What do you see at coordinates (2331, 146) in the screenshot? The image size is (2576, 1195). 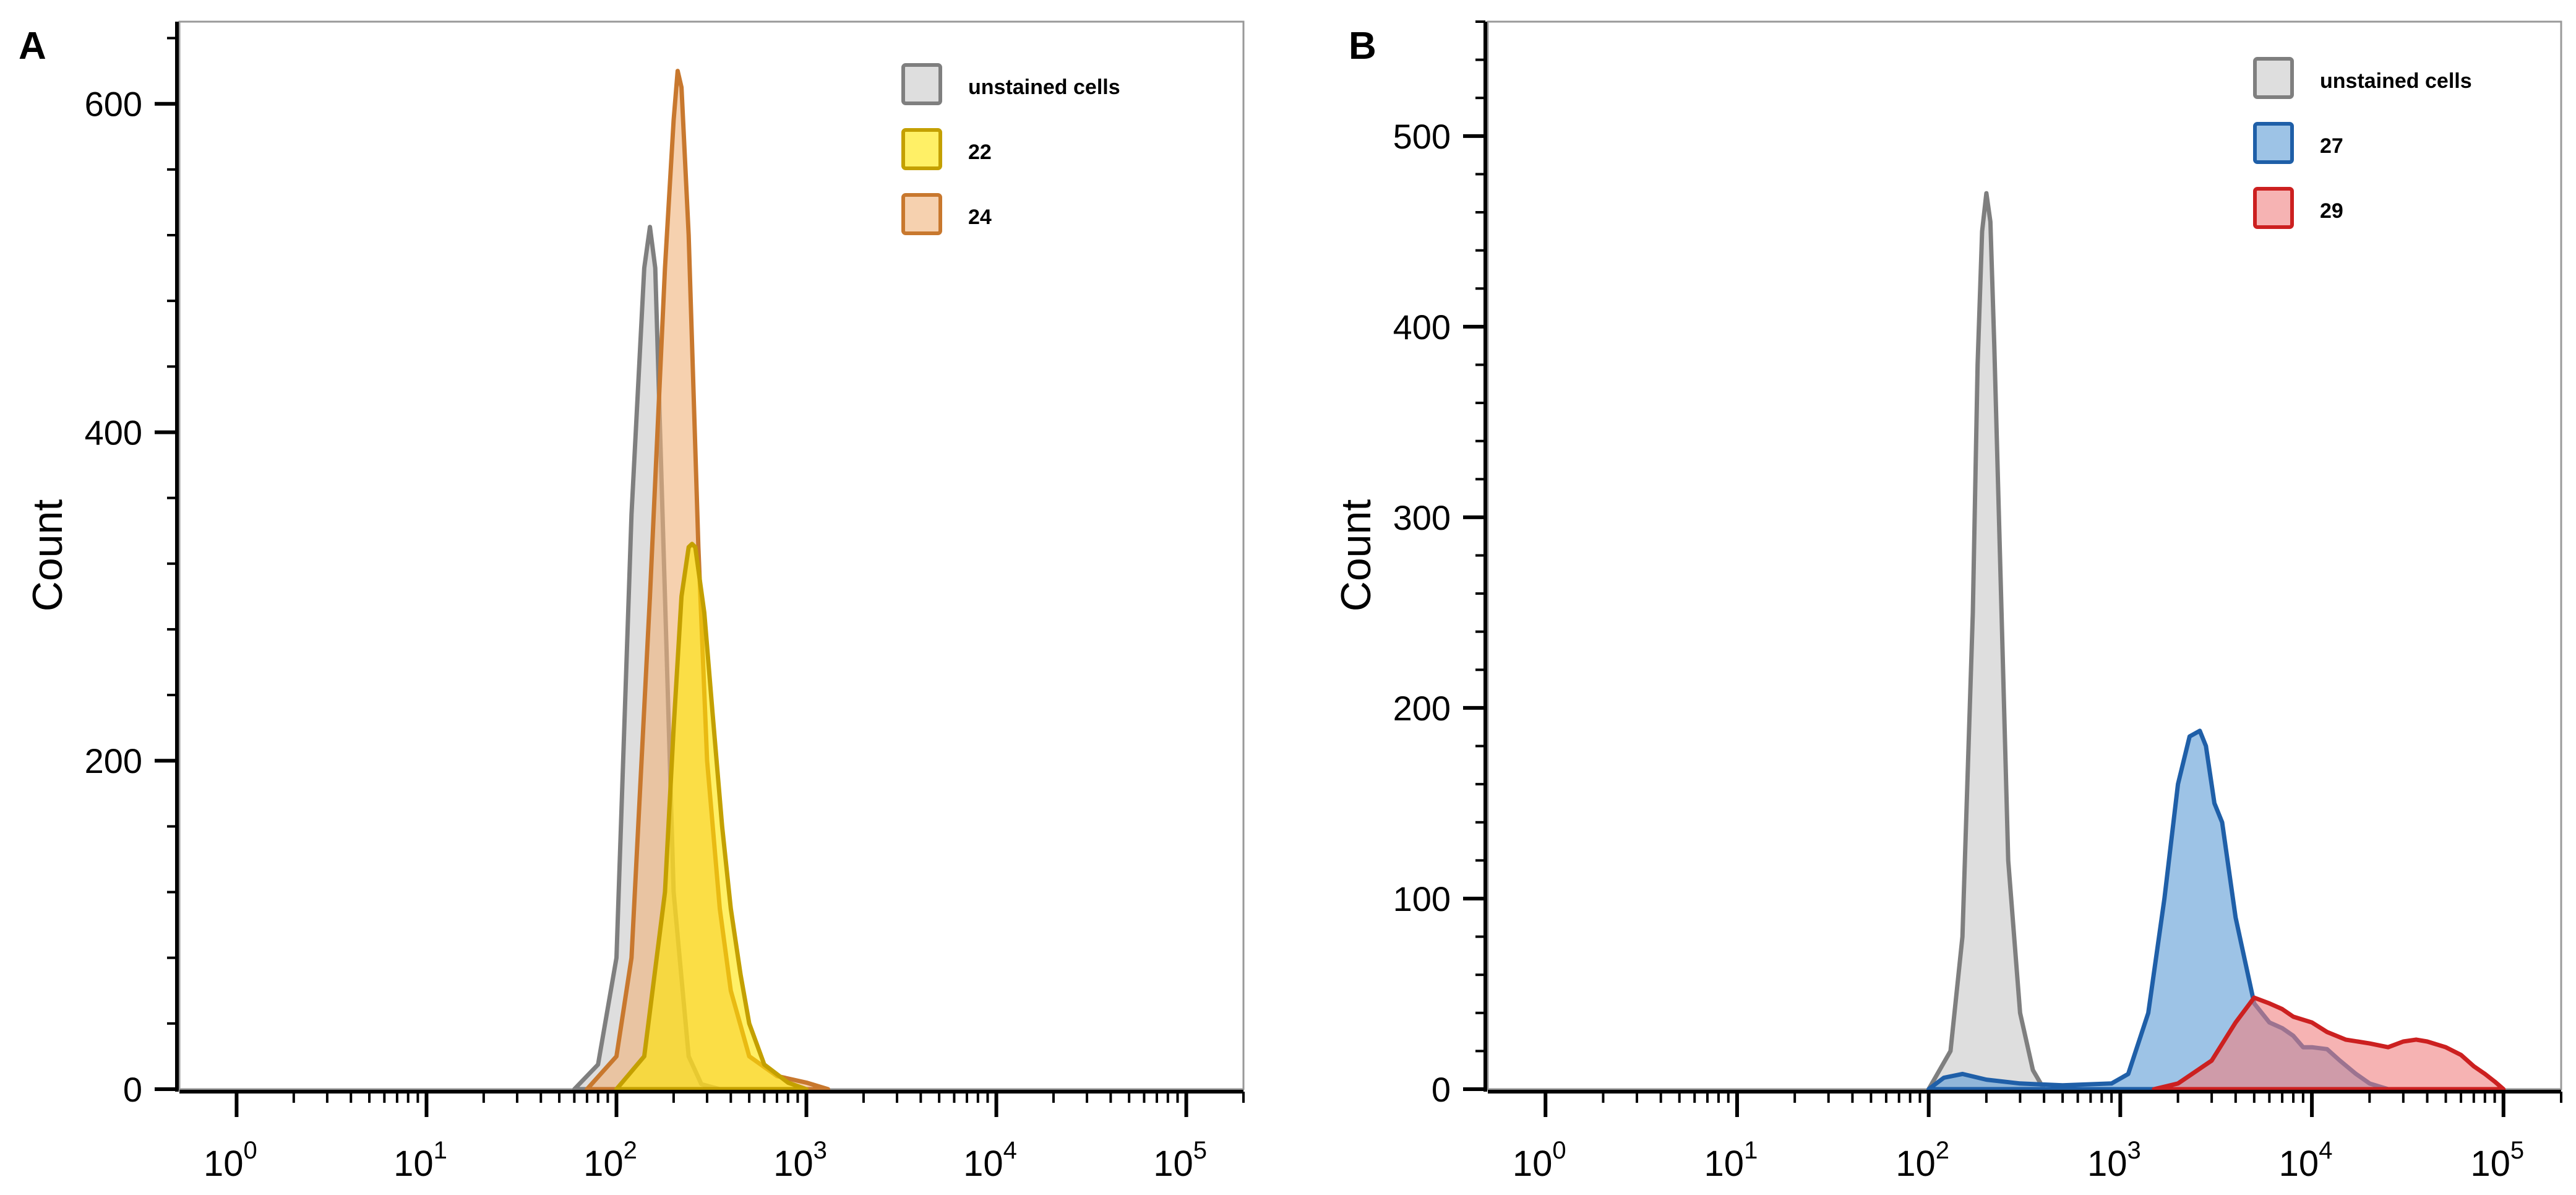 I see `legend-label: 27` at bounding box center [2331, 146].